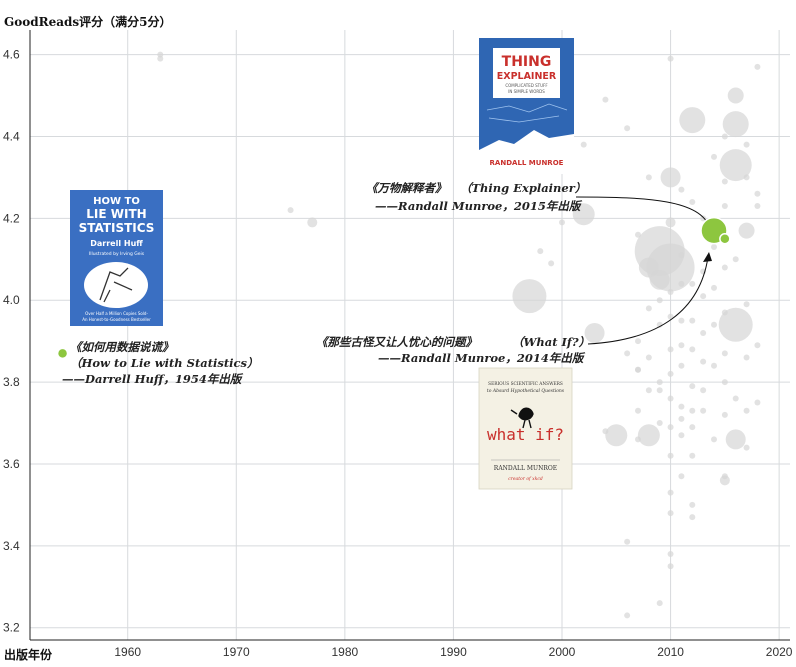  I want to click on annotation-what-if-subtitle: （What If?）, so click(551, 342).